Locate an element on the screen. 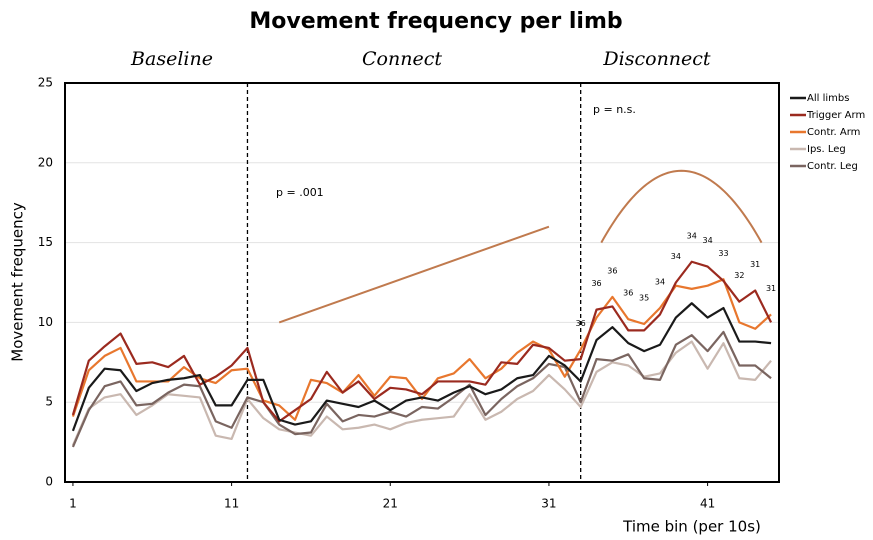 This screenshot has height=540, width=873. annotation: p = n.s. is located at coordinates (614, 109).